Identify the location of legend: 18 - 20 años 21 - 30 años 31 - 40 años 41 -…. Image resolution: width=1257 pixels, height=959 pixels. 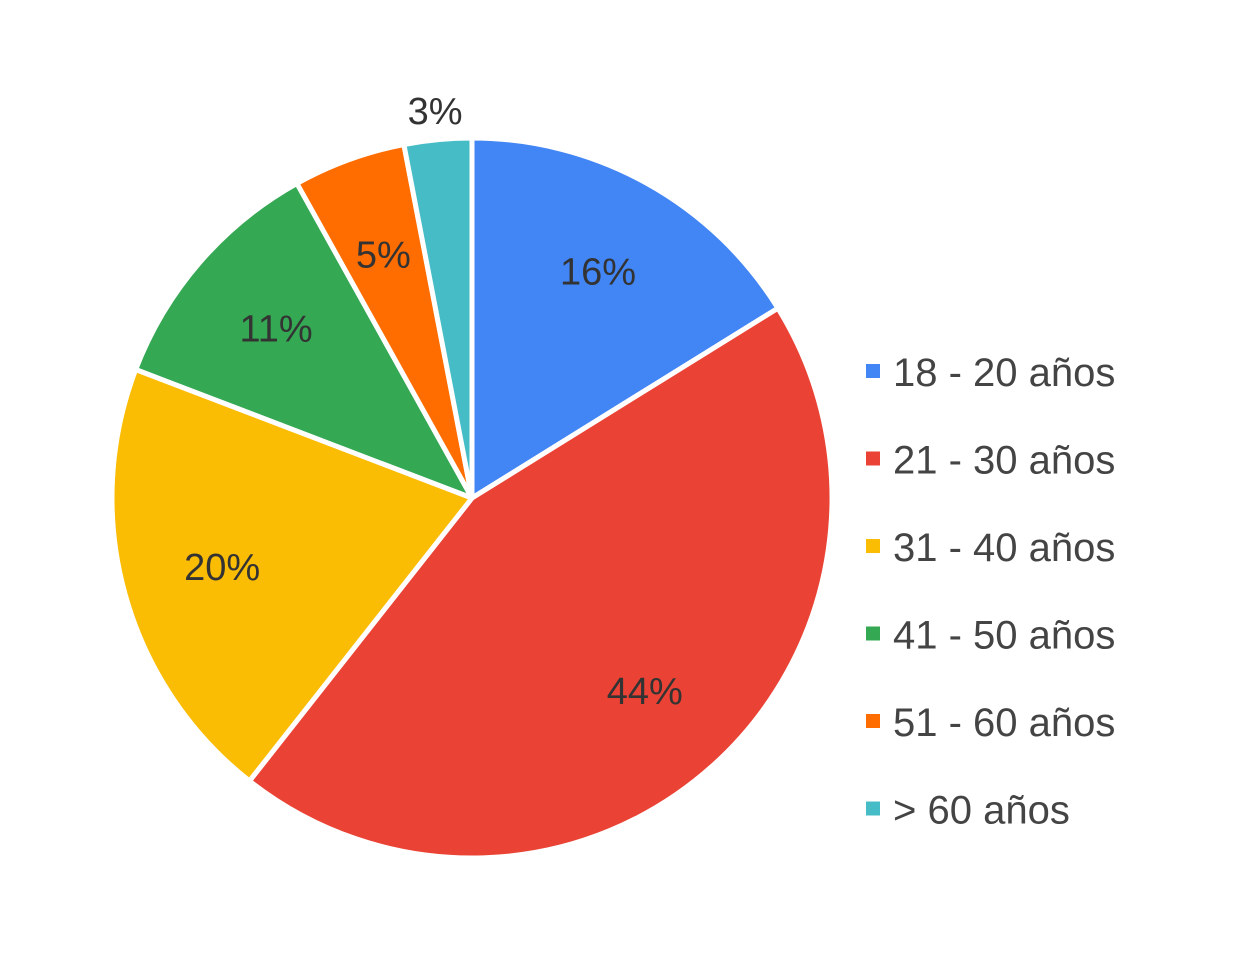
(990, 592).